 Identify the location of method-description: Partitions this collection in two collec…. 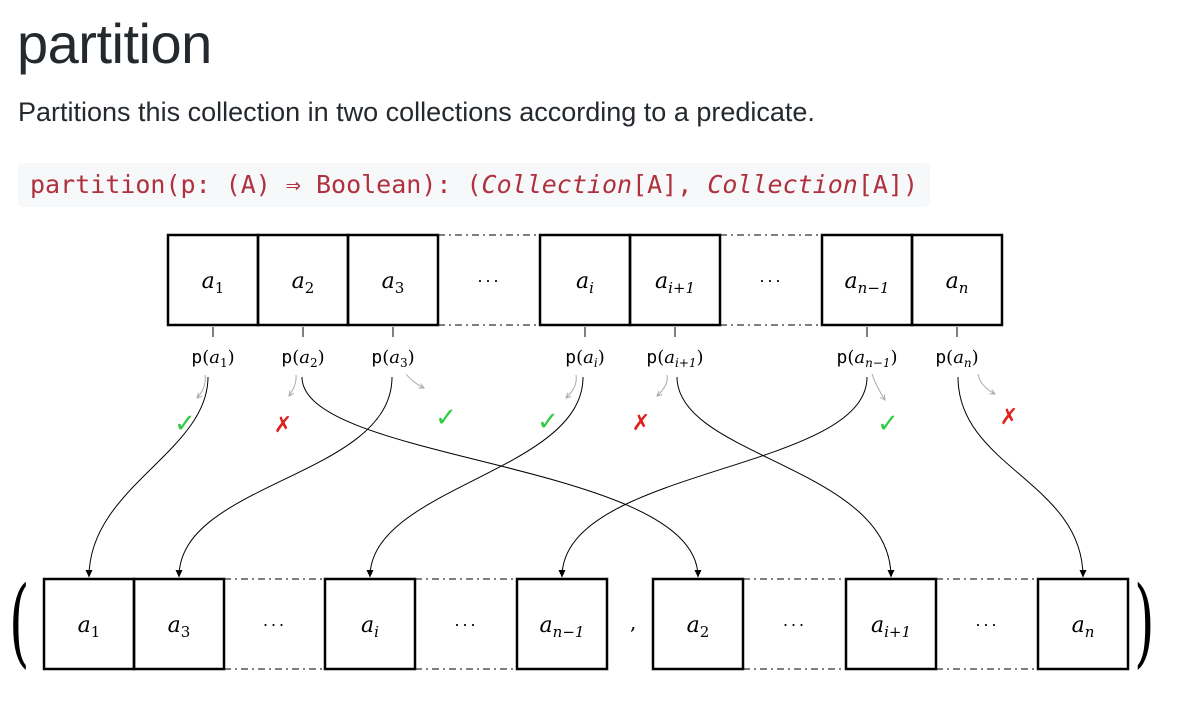
(416, 112).